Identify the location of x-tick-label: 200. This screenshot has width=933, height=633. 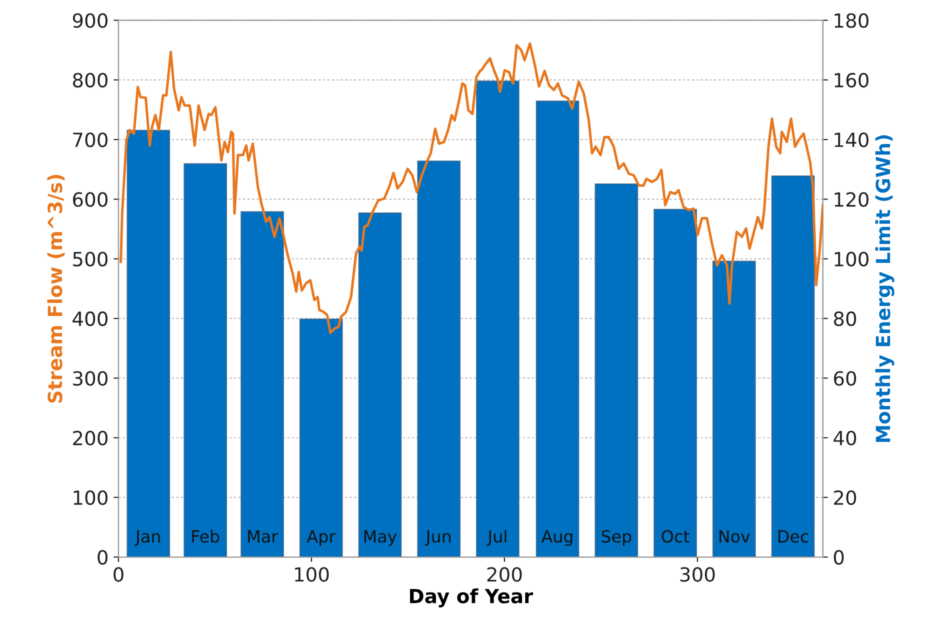
(504, 574).